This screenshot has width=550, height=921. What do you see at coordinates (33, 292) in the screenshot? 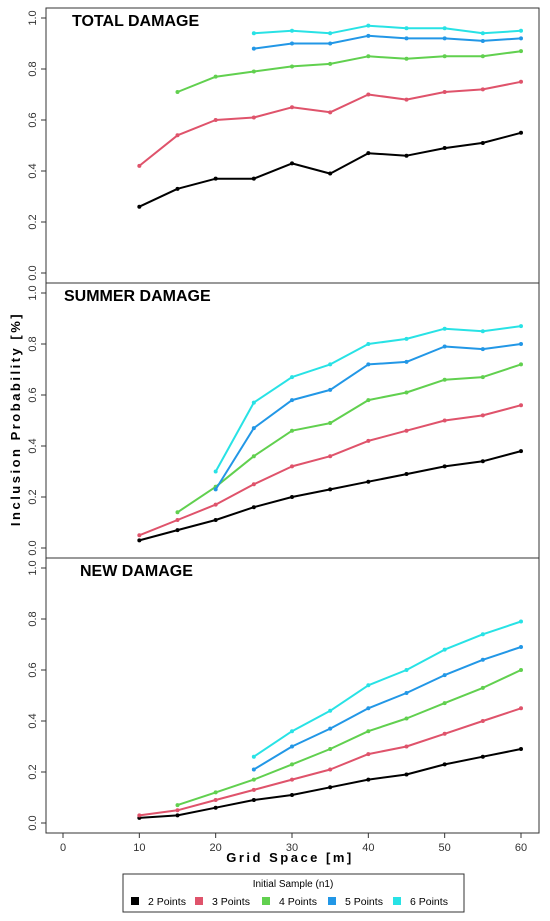
I see `y-tick-label: 1.0` at bounding box center [33, 292].